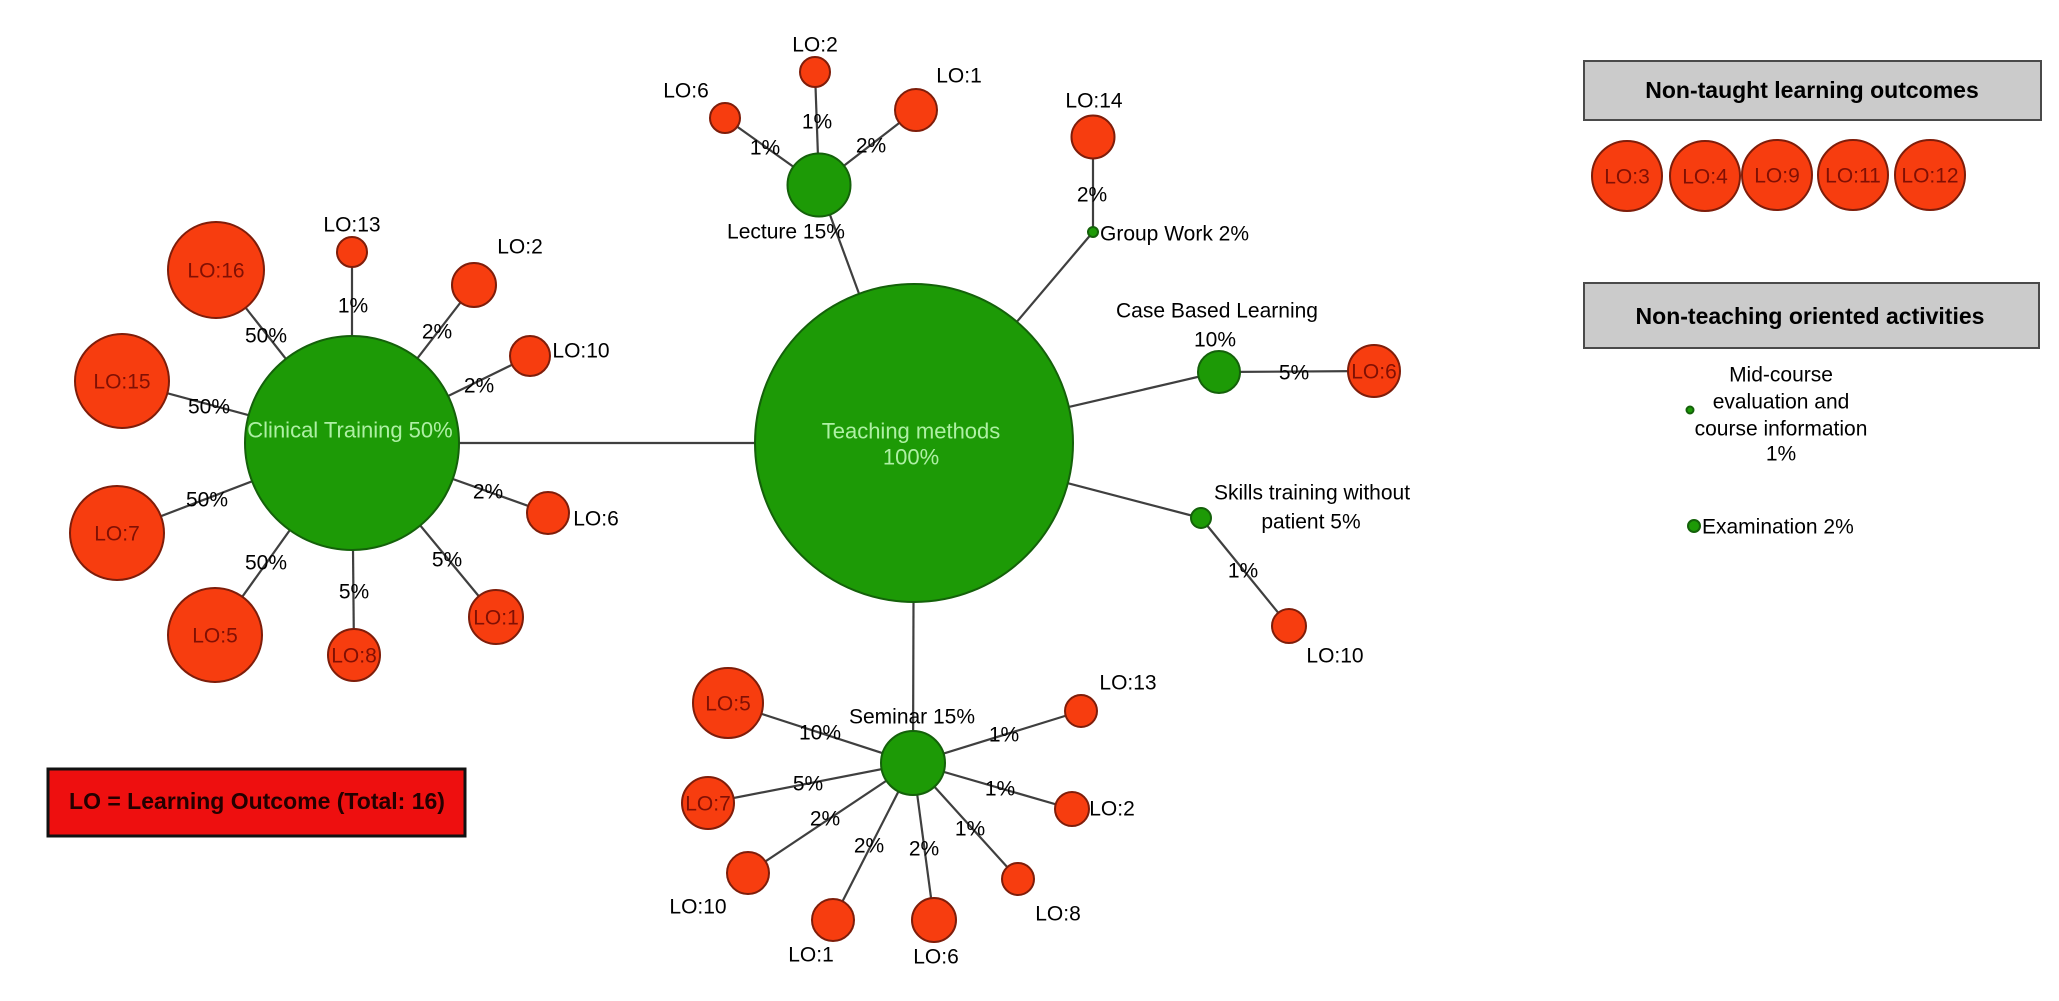 The width and height of the screenshot is (2059, 1001). Describe the element at coordinates (911, 431) in the screenshot. I see `svg-text: Teaching methods` at that location.